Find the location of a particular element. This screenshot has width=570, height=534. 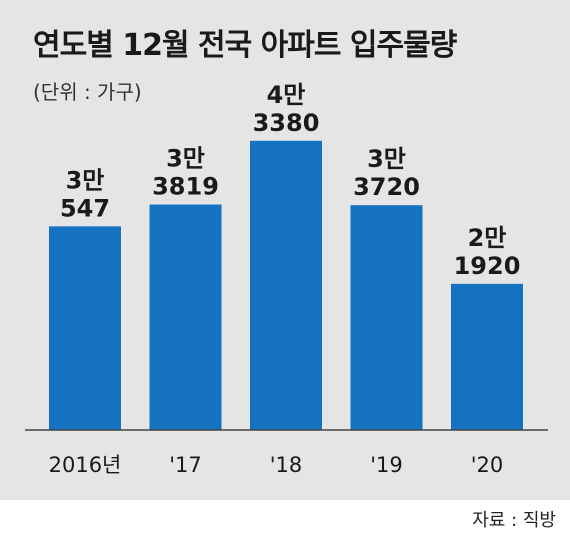

x-tick-labels-group: 2016년 '17 '18 '19 '20 is located at coordinates (276, 465).